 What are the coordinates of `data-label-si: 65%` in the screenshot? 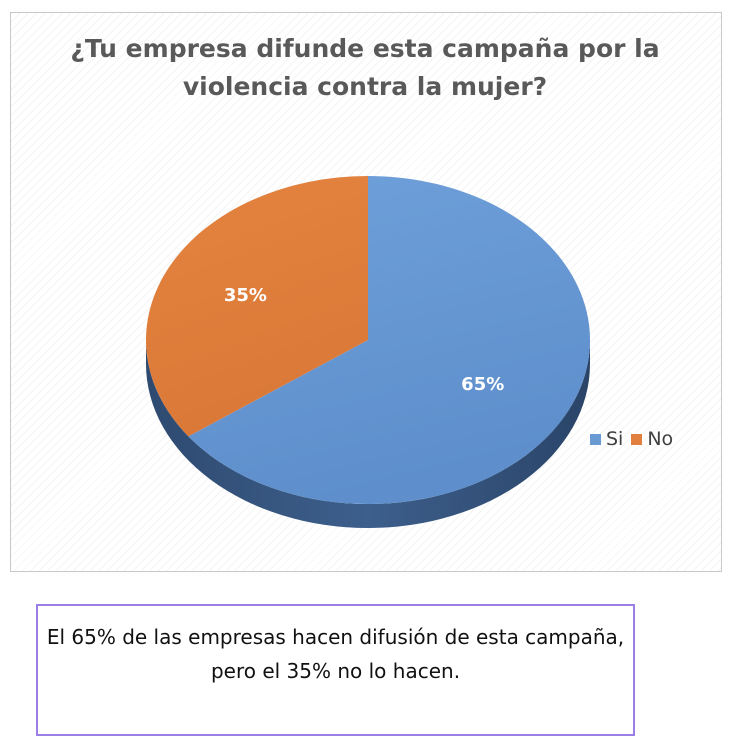 It's located at (482, 384).